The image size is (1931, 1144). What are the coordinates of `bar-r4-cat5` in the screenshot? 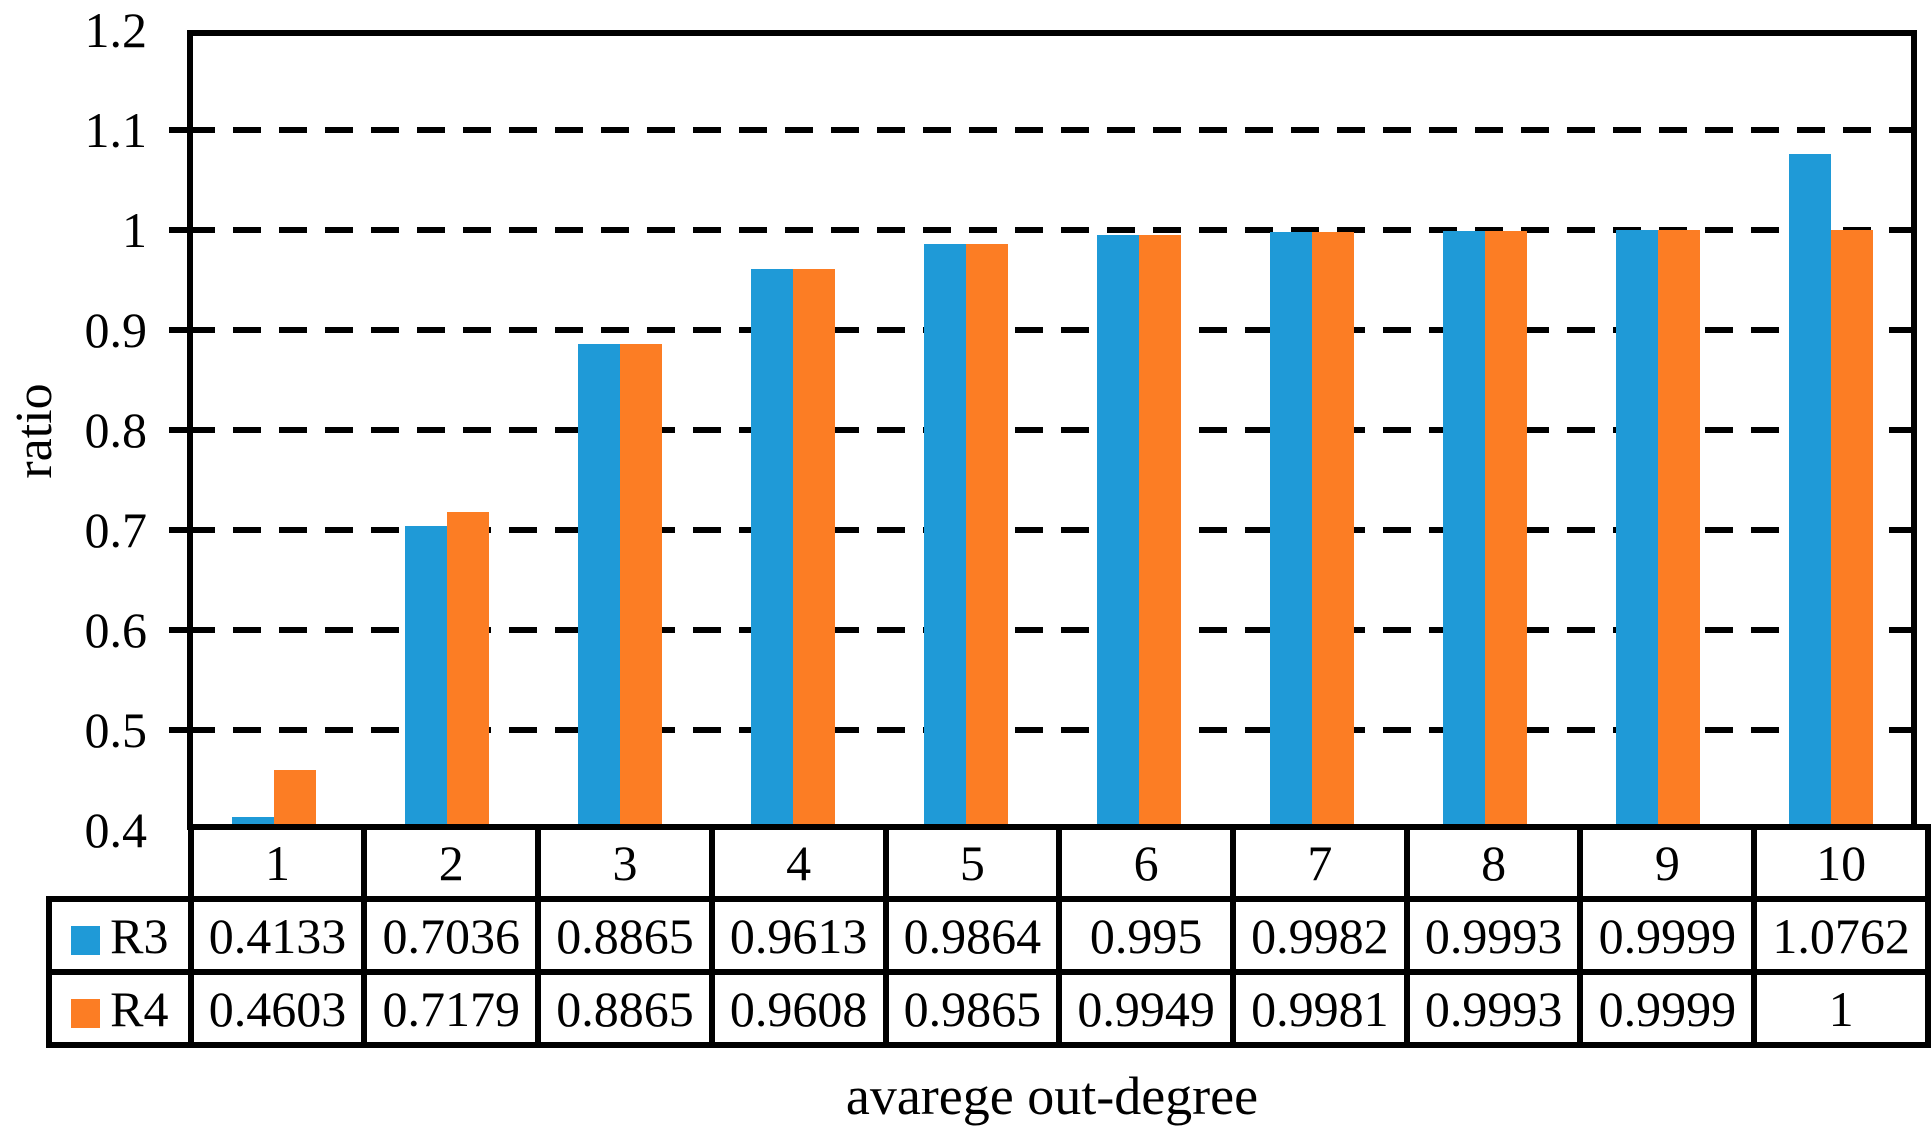 It's located at (986, 536).